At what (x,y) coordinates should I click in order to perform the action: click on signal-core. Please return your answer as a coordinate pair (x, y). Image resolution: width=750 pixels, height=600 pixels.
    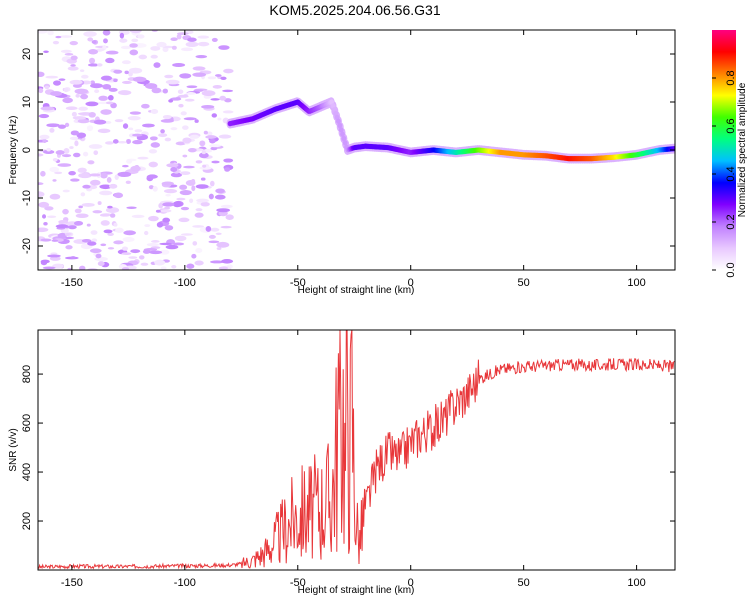
    Looking at the image, I should click on (342, 134).